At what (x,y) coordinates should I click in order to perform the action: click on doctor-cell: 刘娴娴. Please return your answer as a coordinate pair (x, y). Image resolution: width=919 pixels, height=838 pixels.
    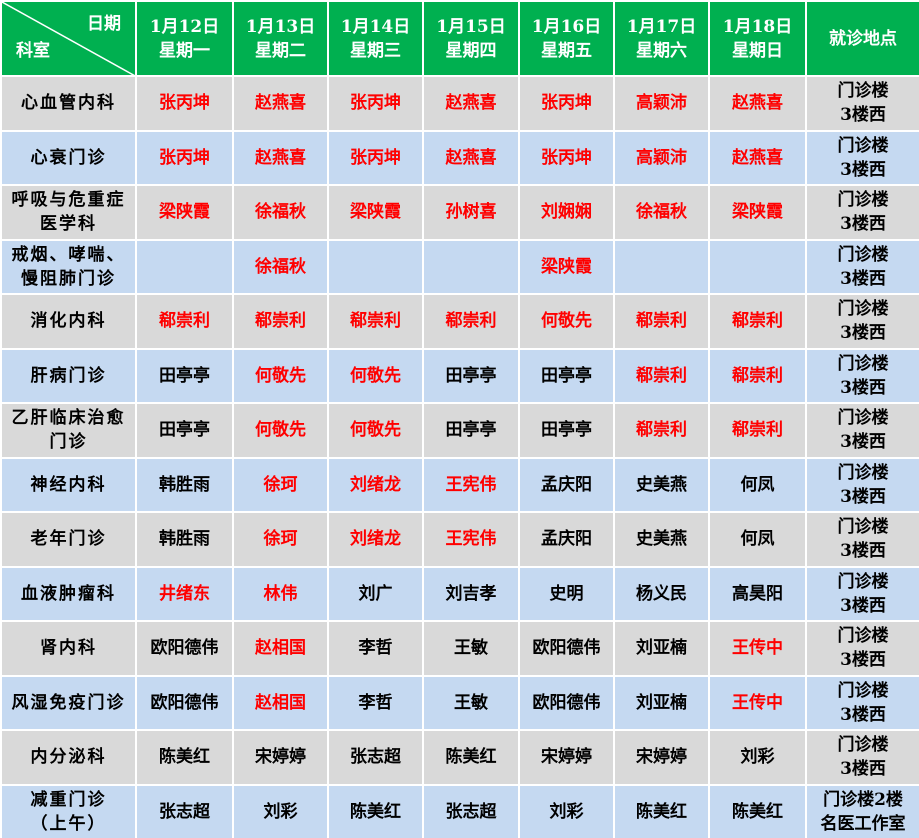
    Looking at the image, I should click on (566, 212).